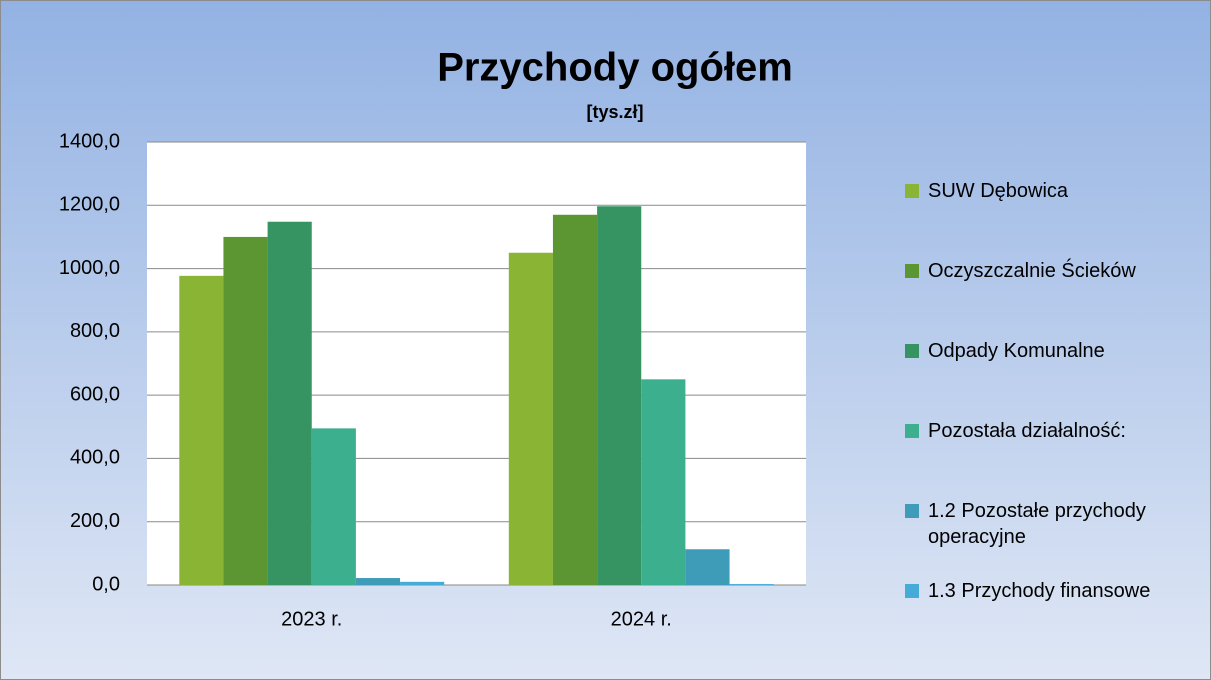 The height and width of the screenshot is (680, 1211). What do you see at coordinates (106, 584) in the screenshot?
I see `y-tick-label: 0,0` at bounding box center [106, 584].